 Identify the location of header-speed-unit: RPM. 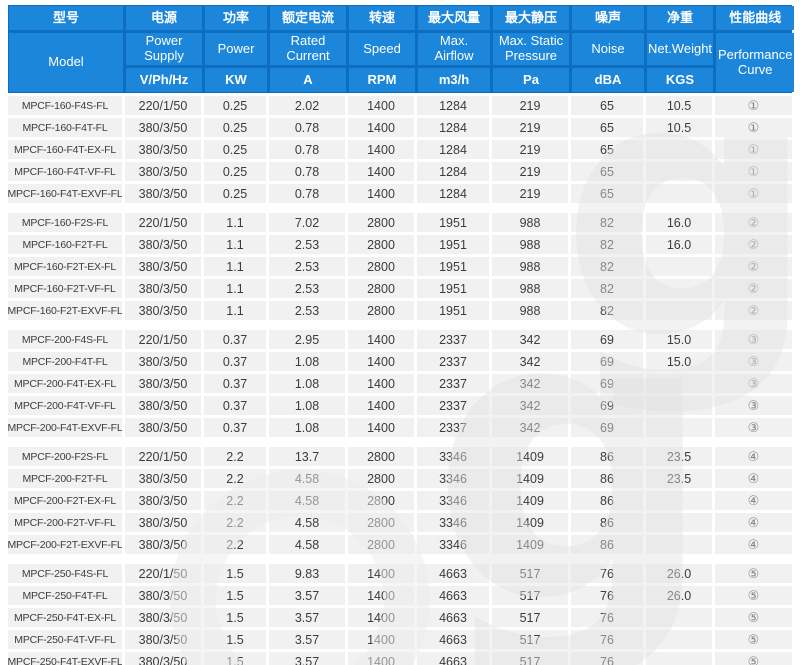
(382, 80).